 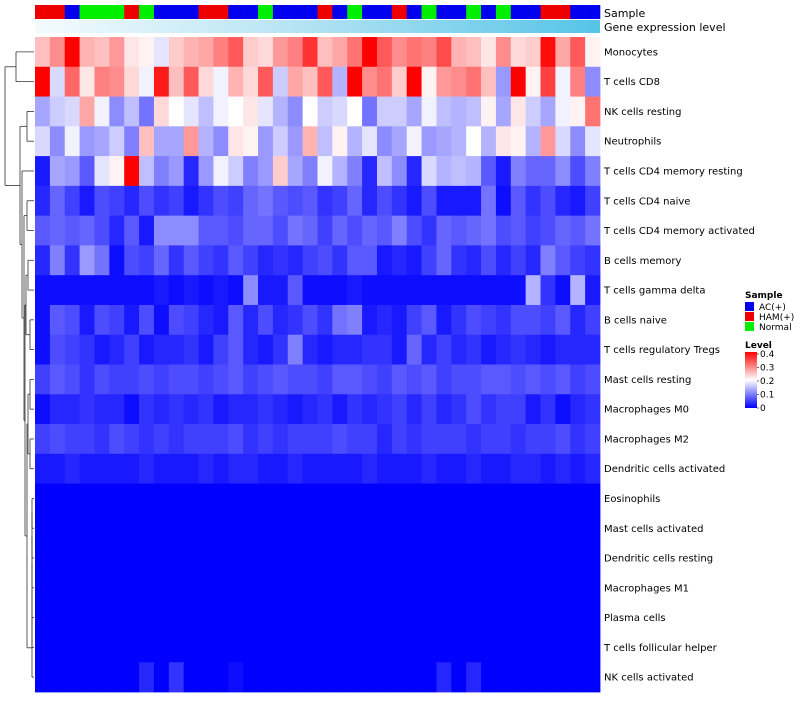 I want to click on legend-level-tick-label: 0.4, so click(x=767, y=355).